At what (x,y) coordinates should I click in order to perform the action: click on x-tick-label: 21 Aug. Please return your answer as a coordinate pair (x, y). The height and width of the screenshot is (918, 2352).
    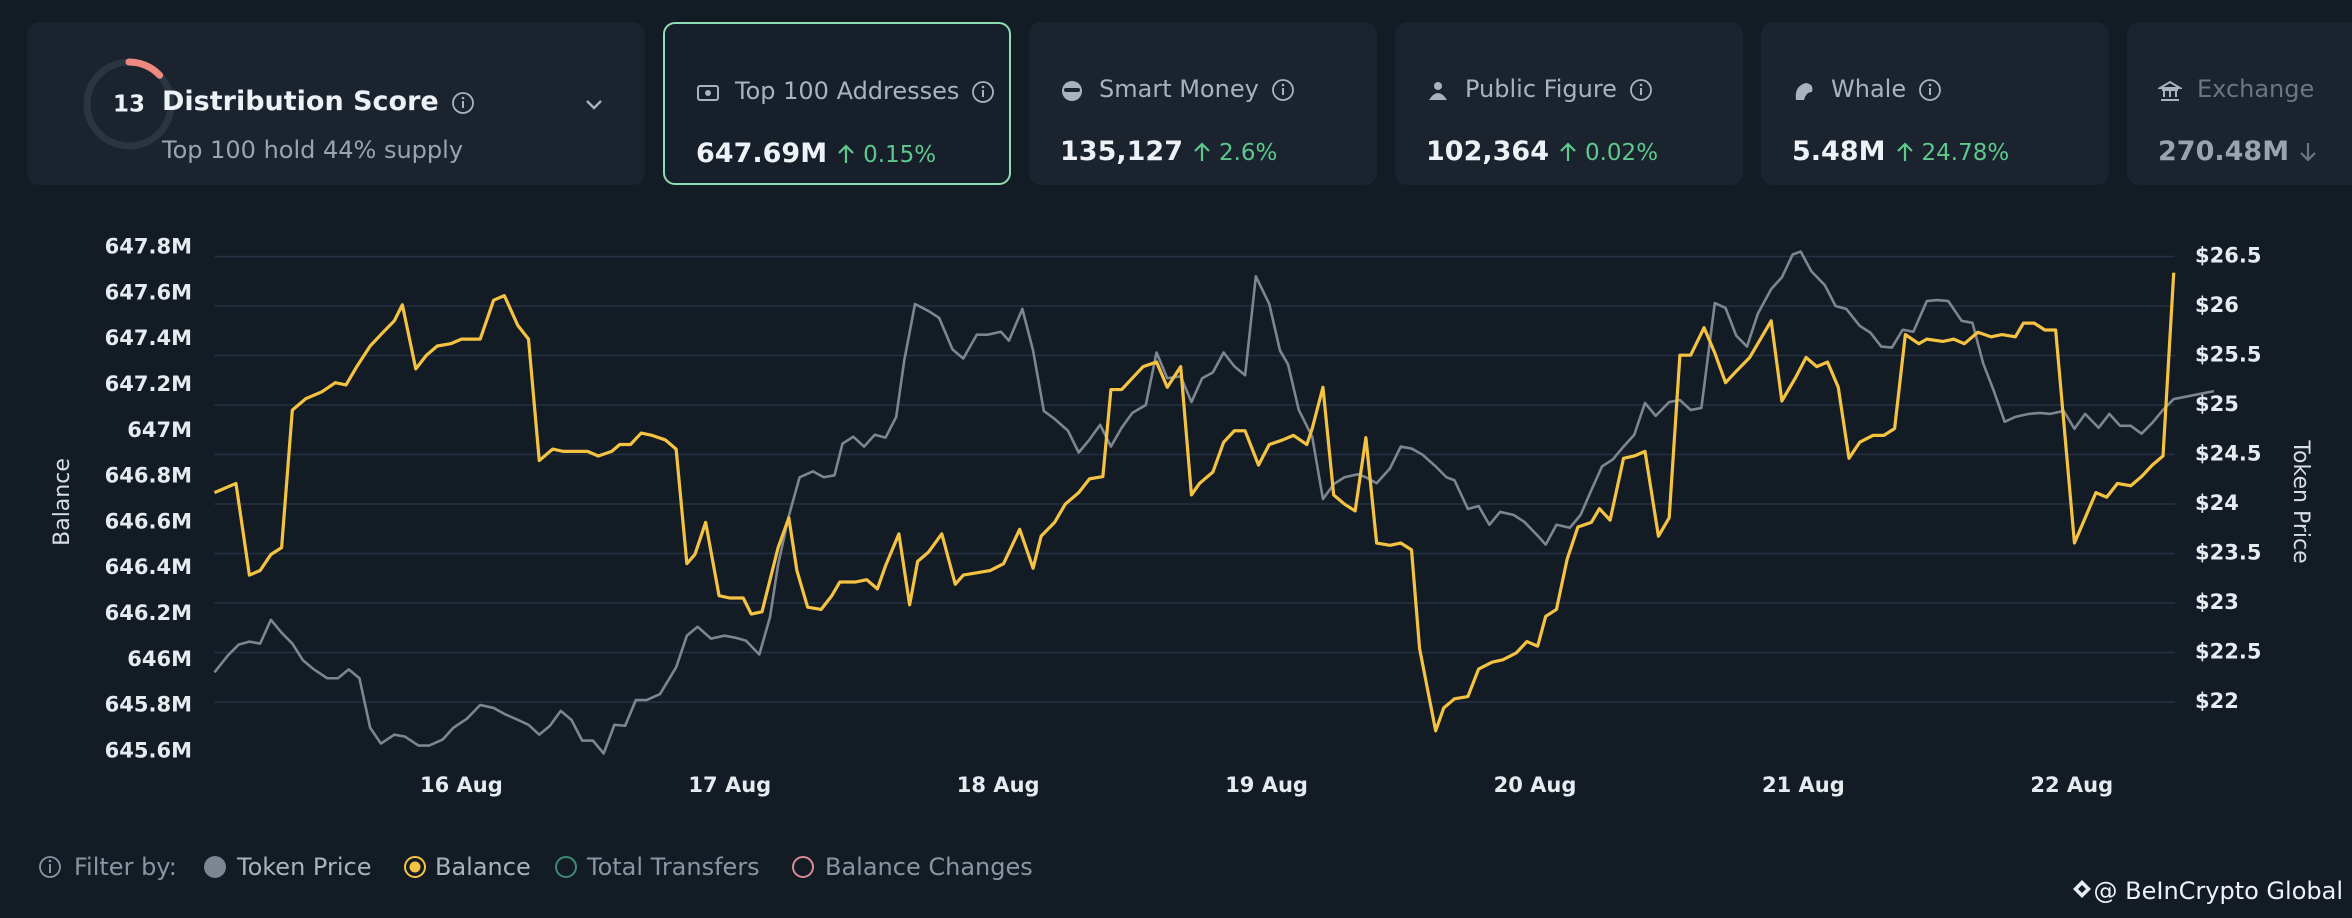
    Looking at the image, I should click on (1803, 785).